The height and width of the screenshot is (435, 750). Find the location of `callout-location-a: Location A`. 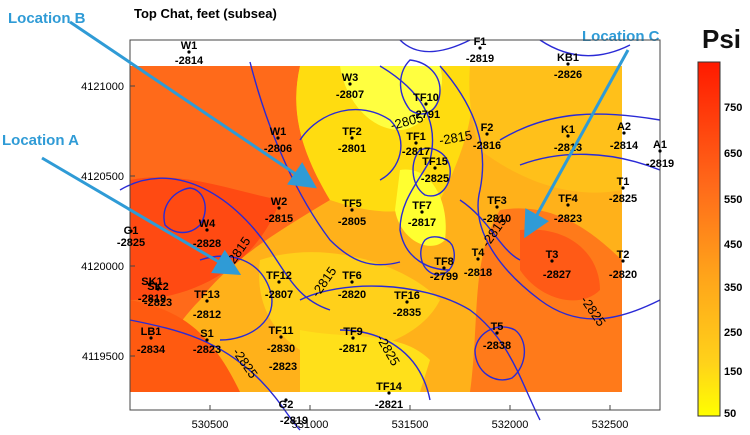

callout-location-a: Location A is located at coordinates (40, 140).